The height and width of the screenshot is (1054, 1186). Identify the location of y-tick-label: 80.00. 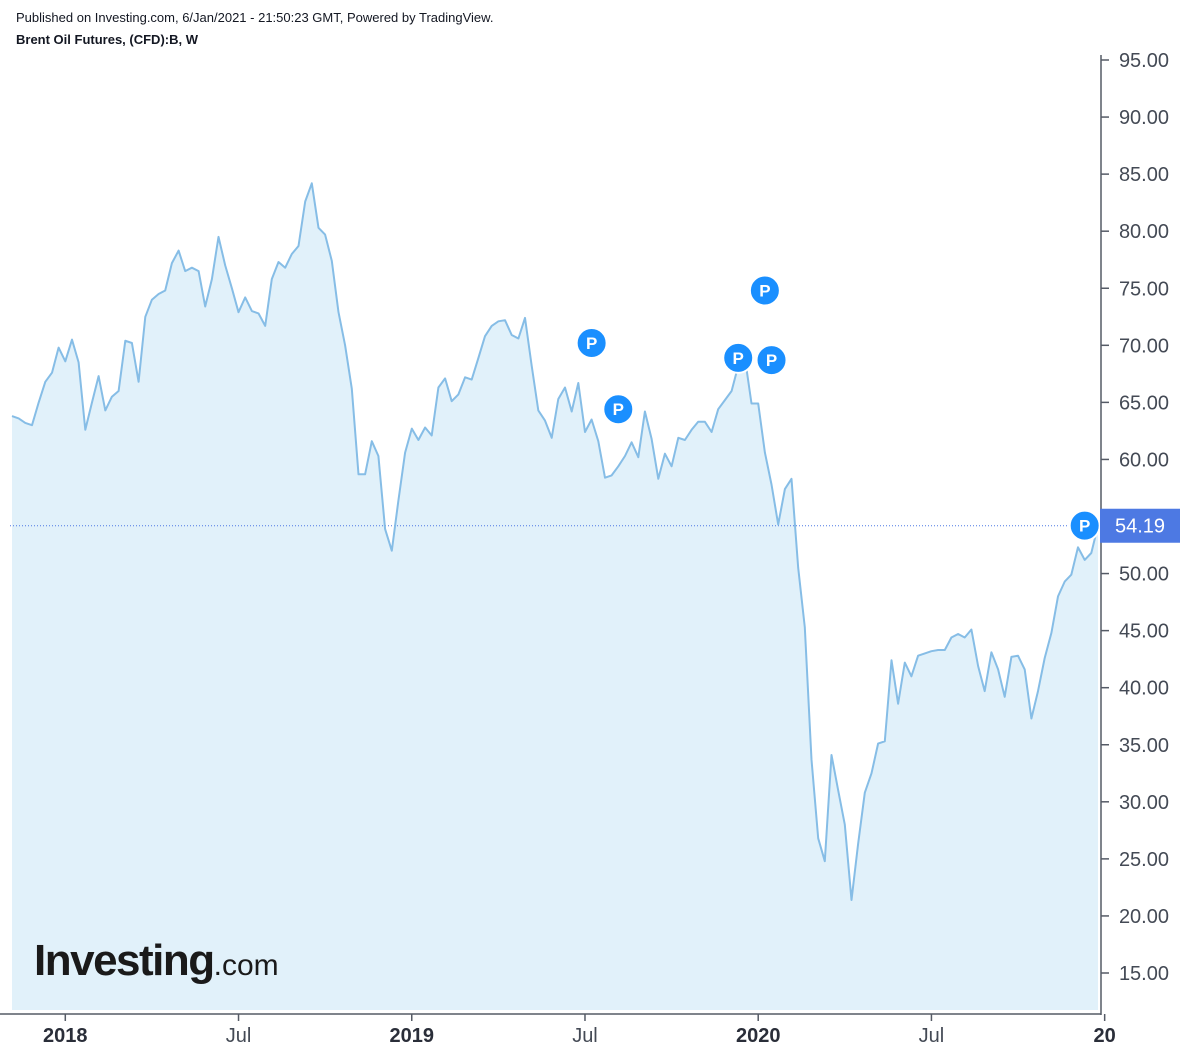
(1144, 232).